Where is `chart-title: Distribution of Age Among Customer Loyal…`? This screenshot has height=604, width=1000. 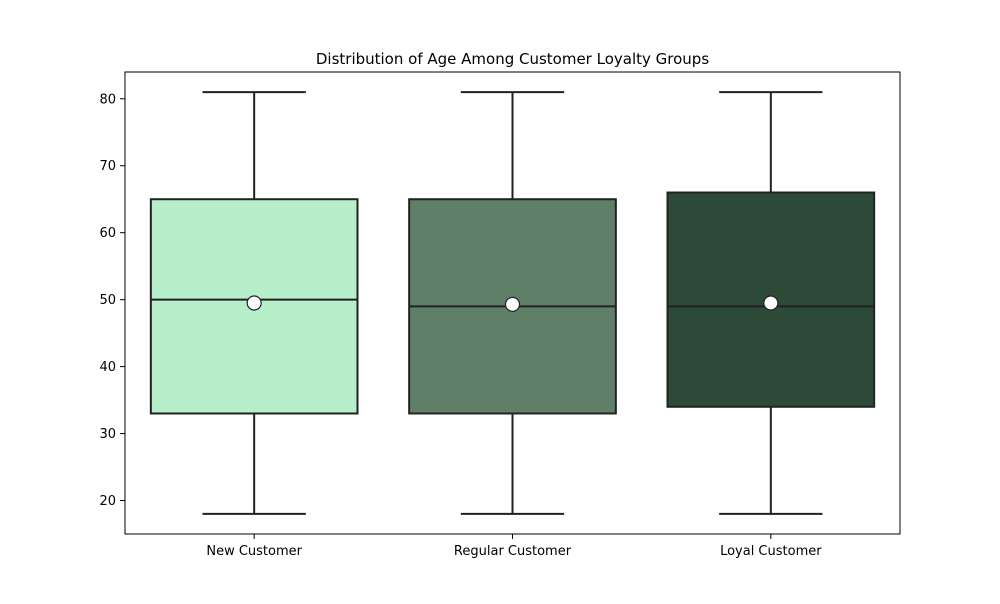 chart-title: Distribution of Age Among Customer Loyal… is located at coordinates (512, 59).